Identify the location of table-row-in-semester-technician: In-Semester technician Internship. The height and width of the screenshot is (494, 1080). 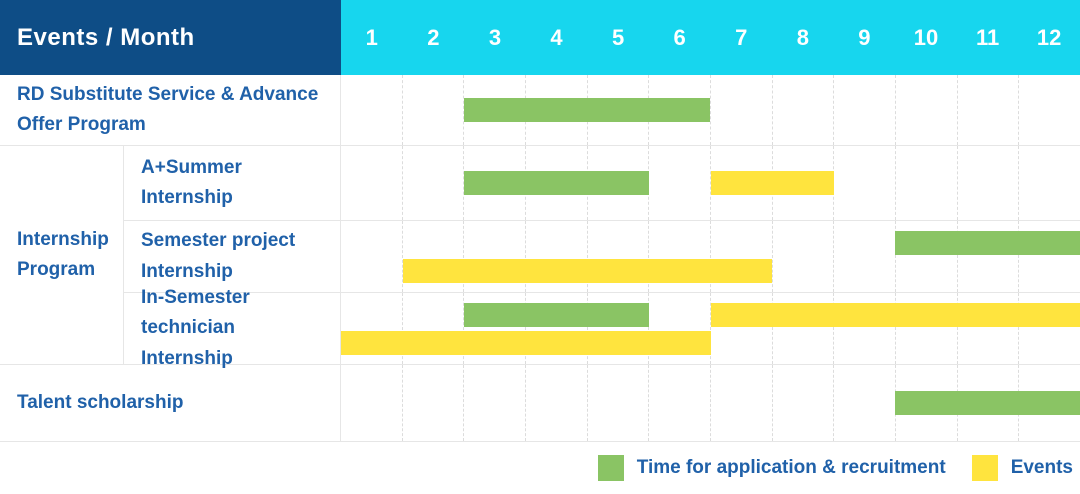
(602, 328).